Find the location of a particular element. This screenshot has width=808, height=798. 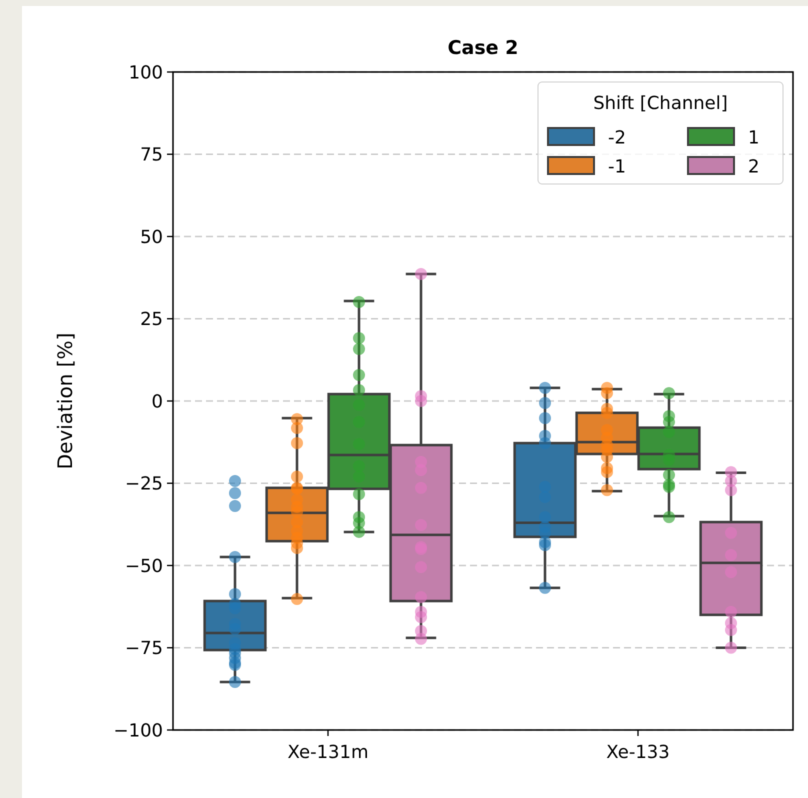

y-axis-title: Deviation [%] is located at coordinates (65, 401).